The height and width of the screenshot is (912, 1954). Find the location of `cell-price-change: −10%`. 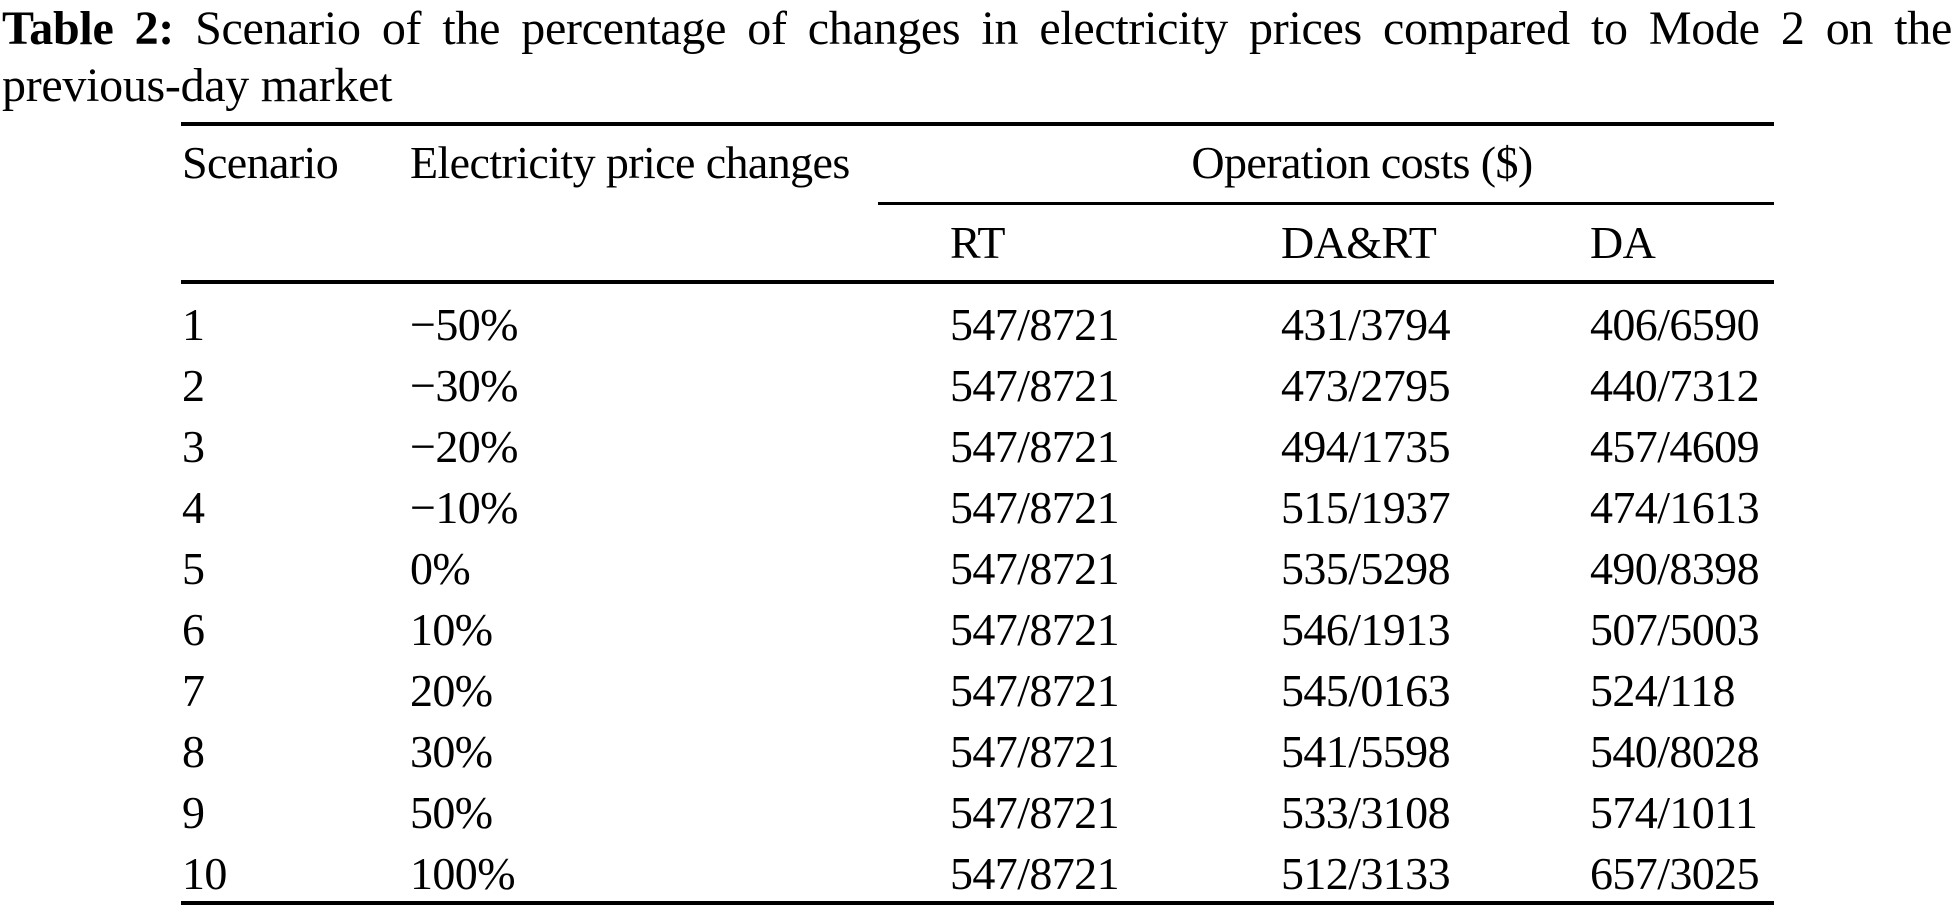

cell-price-change: −10% is located at coordinates (464, 507).